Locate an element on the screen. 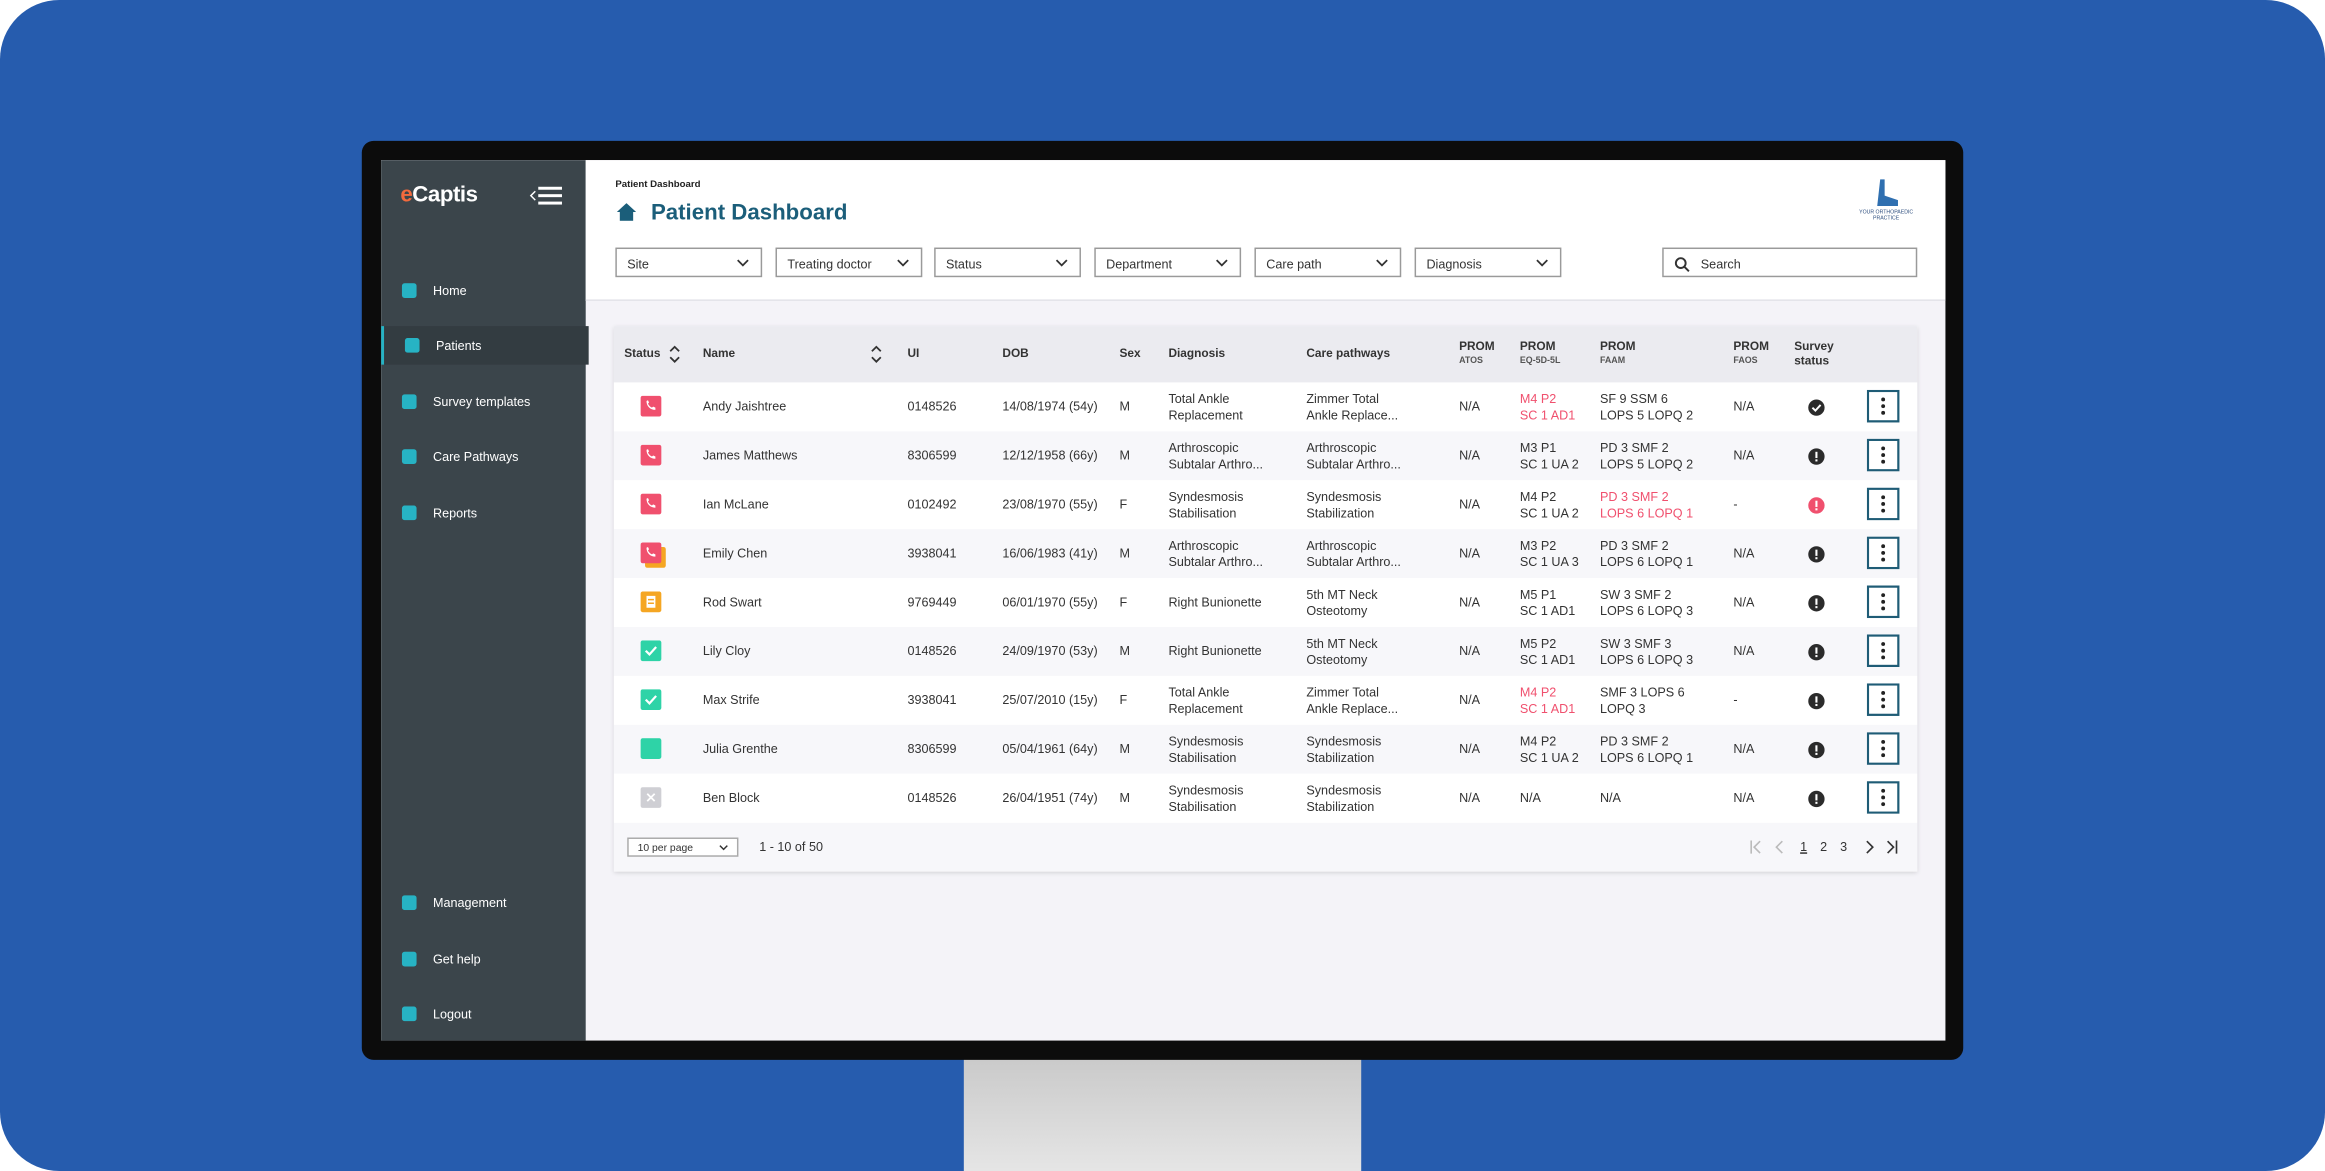  cell-line: SC 1 UA 2 is located at coordinates (1549, 757).